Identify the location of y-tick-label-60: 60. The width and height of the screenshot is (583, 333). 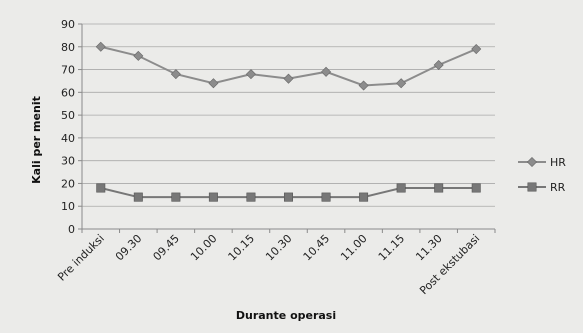
(68, 92).